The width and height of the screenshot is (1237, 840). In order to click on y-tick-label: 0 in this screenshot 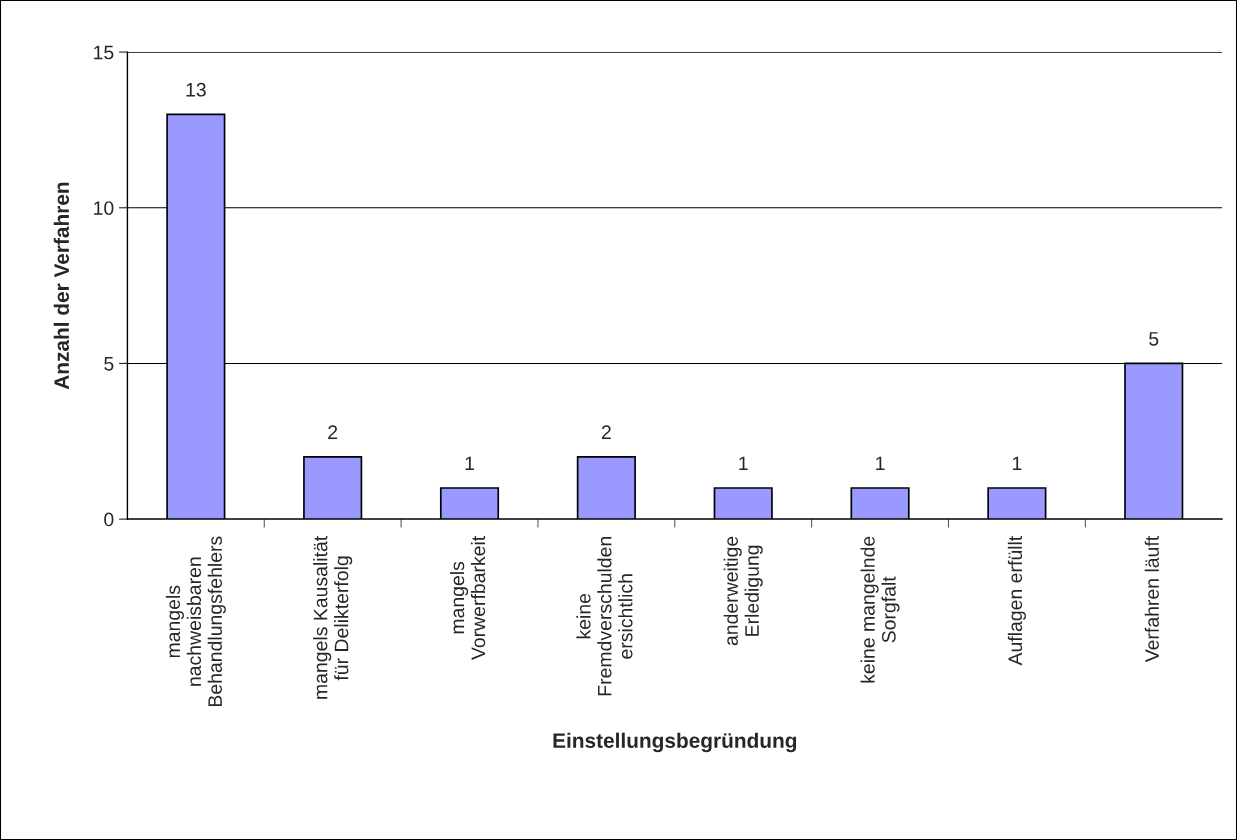, I will do `click(109, 519)`.